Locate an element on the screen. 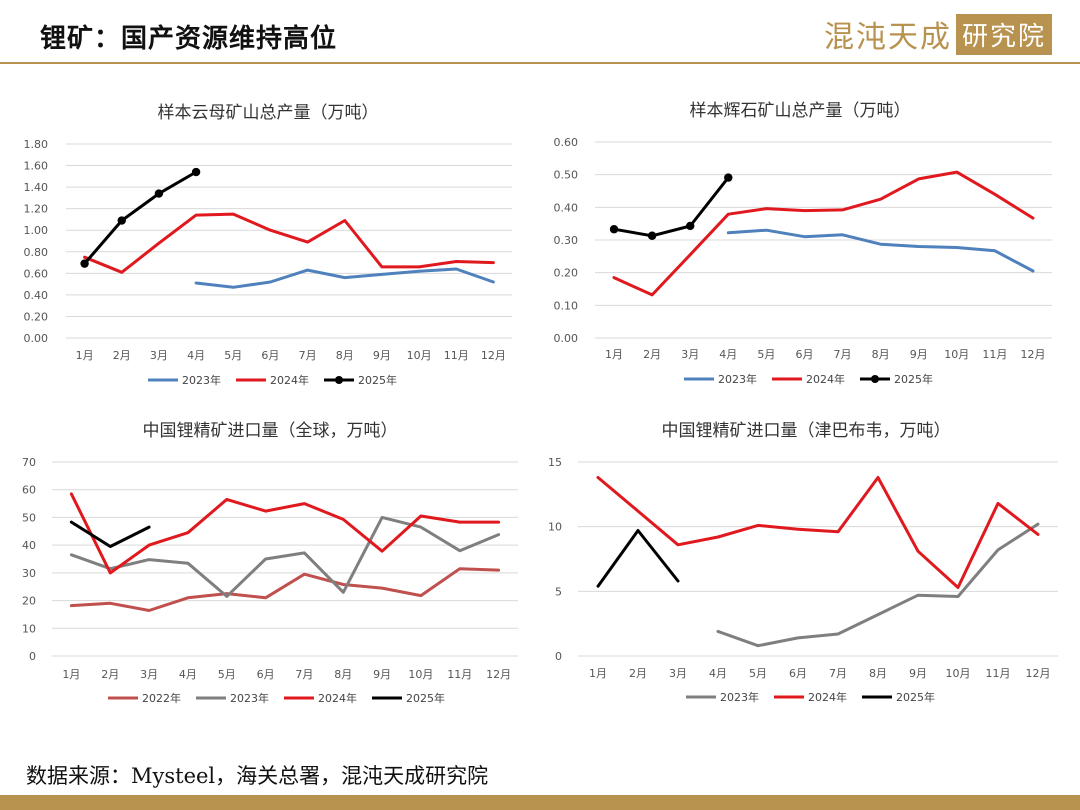 The height and width of the screenshot is (810, 1080). y-tick-label: 0.80 is located at coordinates (36, 252).